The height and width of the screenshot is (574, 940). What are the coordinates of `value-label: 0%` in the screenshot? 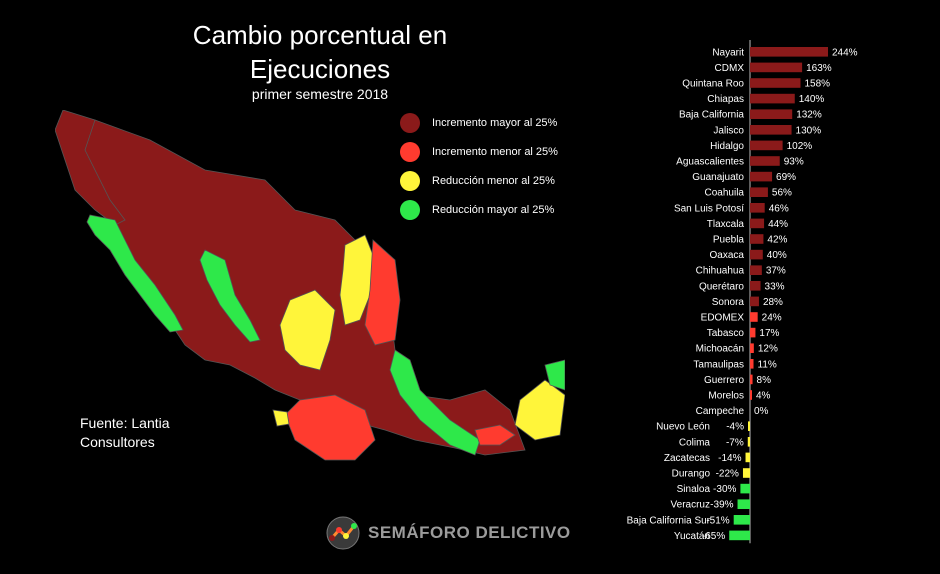 It's located at (761, 411).